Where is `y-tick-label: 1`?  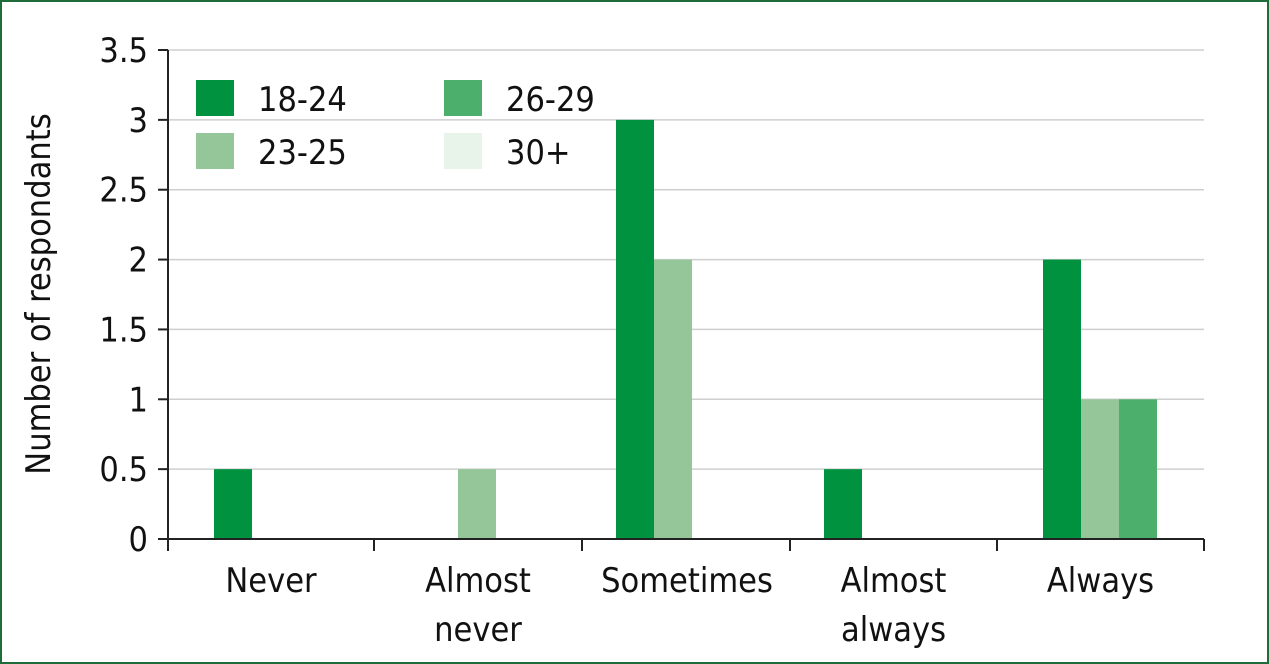
y-tick-label: 1 is located at coordinates (138, 400).